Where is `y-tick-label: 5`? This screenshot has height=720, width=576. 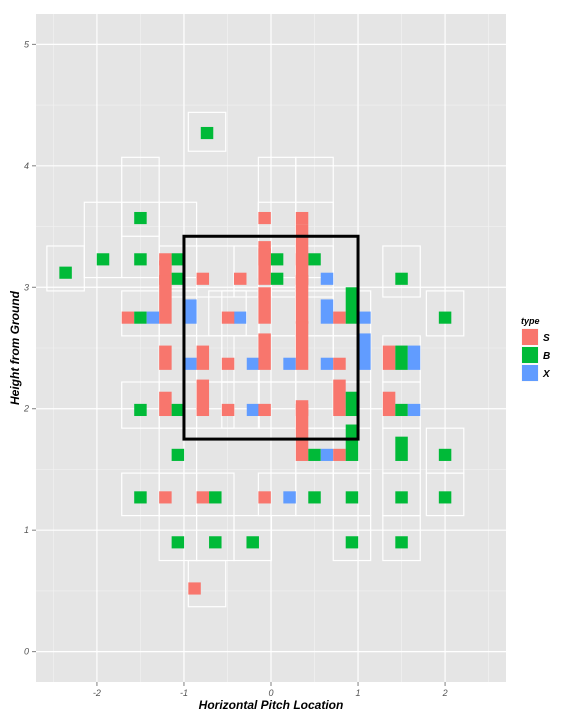
y-tick-label: 5 is located at coordinates (27, 44).